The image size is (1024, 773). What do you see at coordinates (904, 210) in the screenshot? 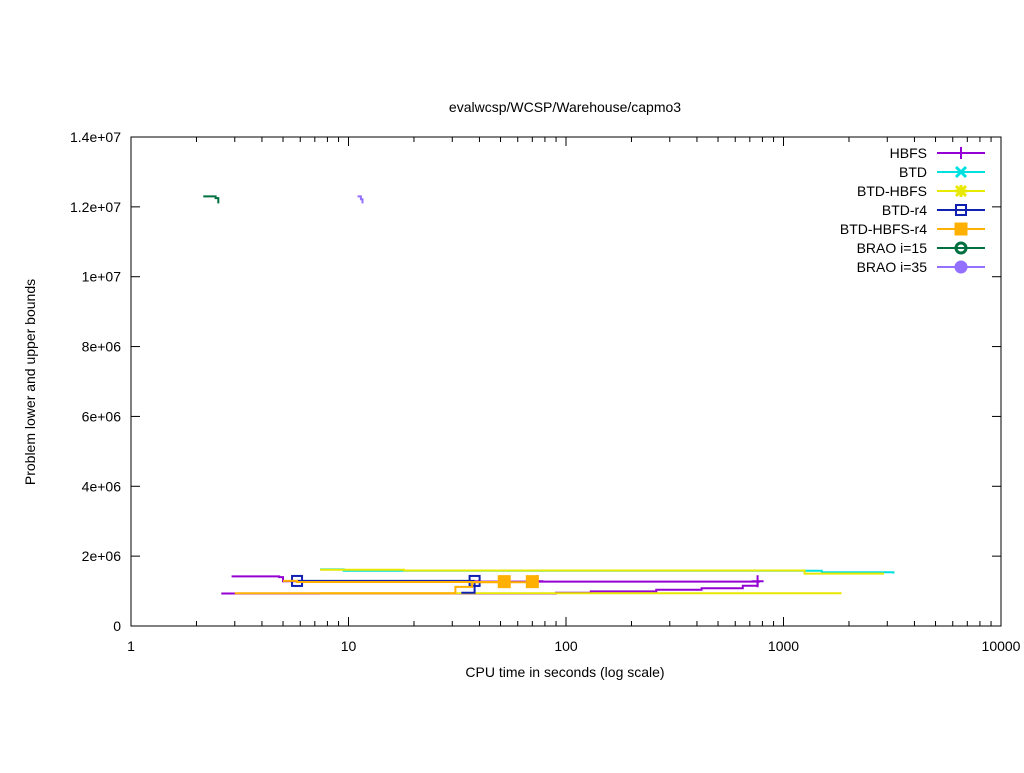
I see `legend-label: BTD-r4` at bounding box center [904, 210].